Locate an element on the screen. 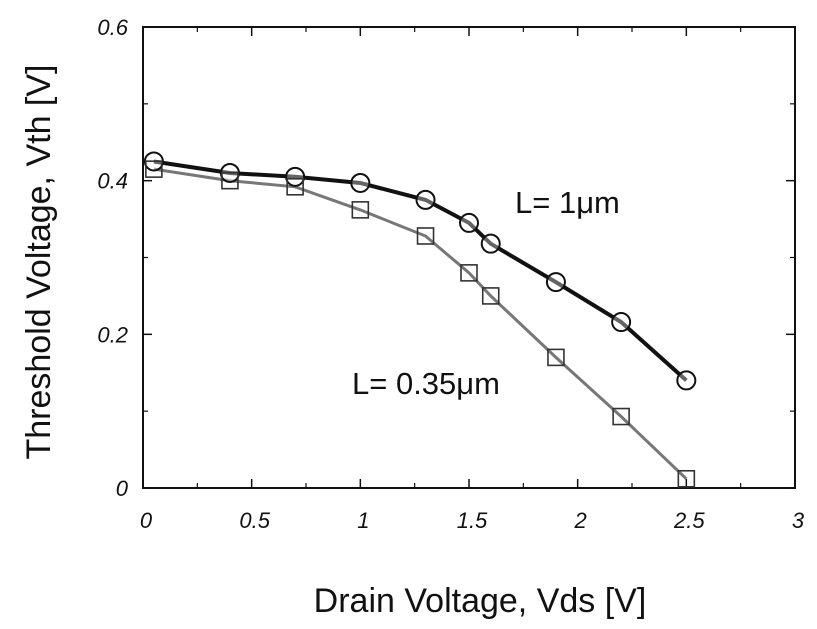 This screenshot has height=629, width=817. y-axis-title: Threshold Voltage, Vth [V] is located at coordinates (39, 261).